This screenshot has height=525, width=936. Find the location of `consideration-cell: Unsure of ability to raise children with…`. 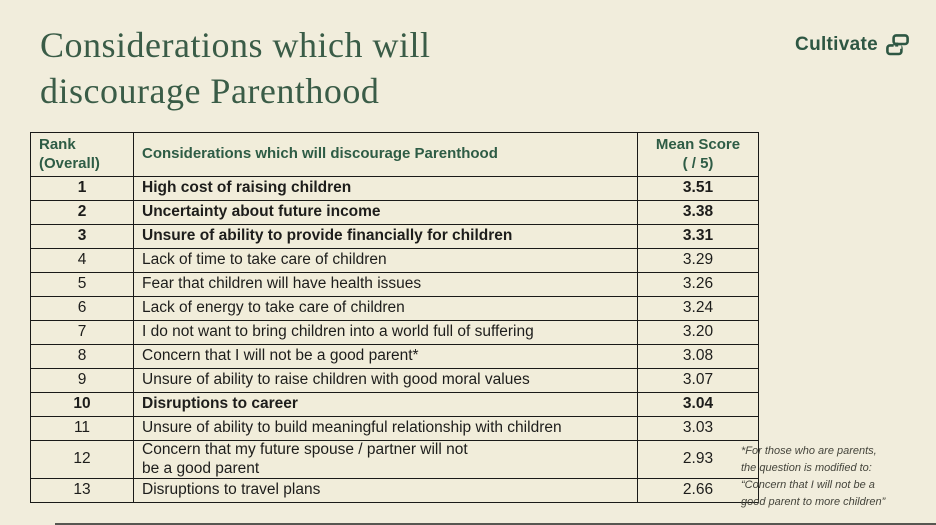

consideration-cell: Unsure of ability to raise children with… is located at coordinates (385, 380).